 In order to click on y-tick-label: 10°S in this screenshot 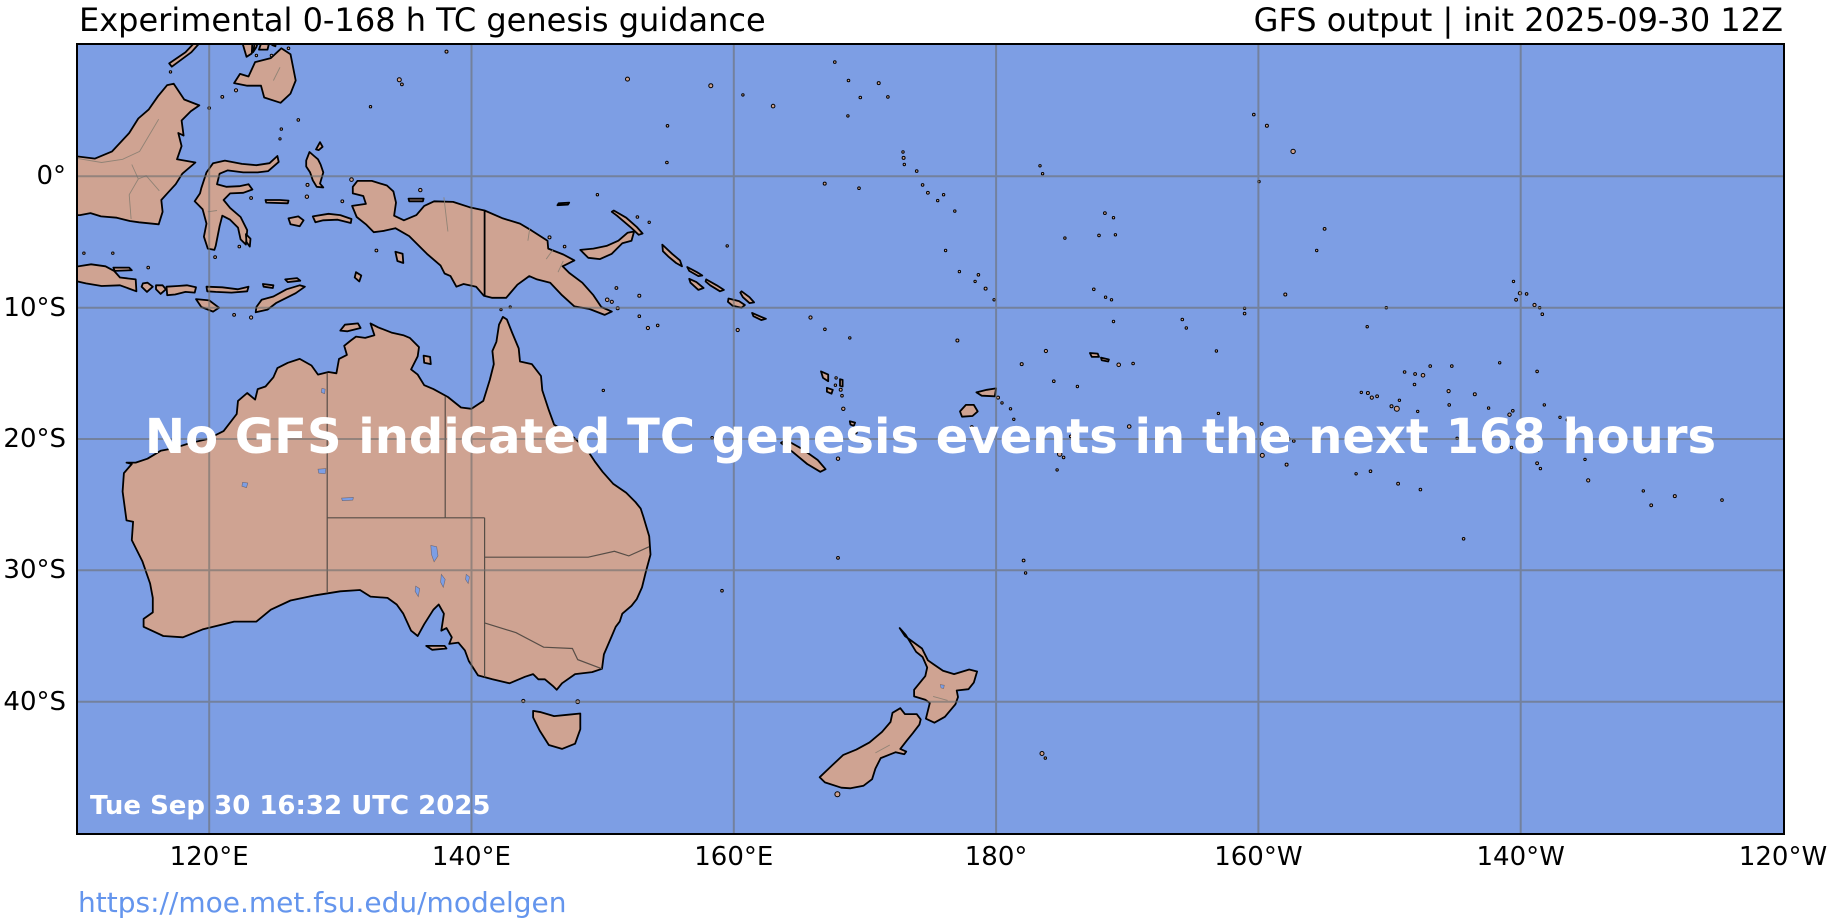, I will do `click(34, 307)`.